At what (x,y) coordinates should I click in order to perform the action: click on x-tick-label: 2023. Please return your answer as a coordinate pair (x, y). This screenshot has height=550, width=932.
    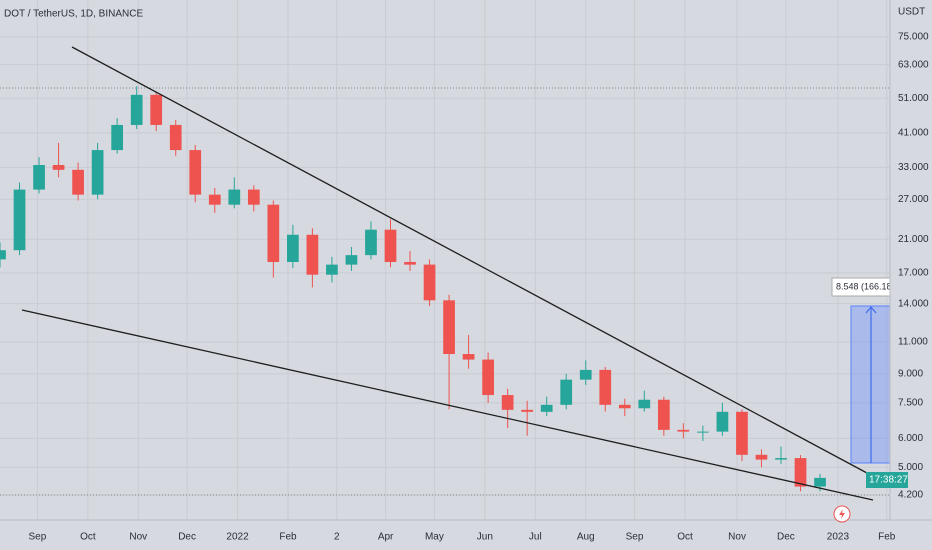
    Looking at the image, I should click on (838, 537).